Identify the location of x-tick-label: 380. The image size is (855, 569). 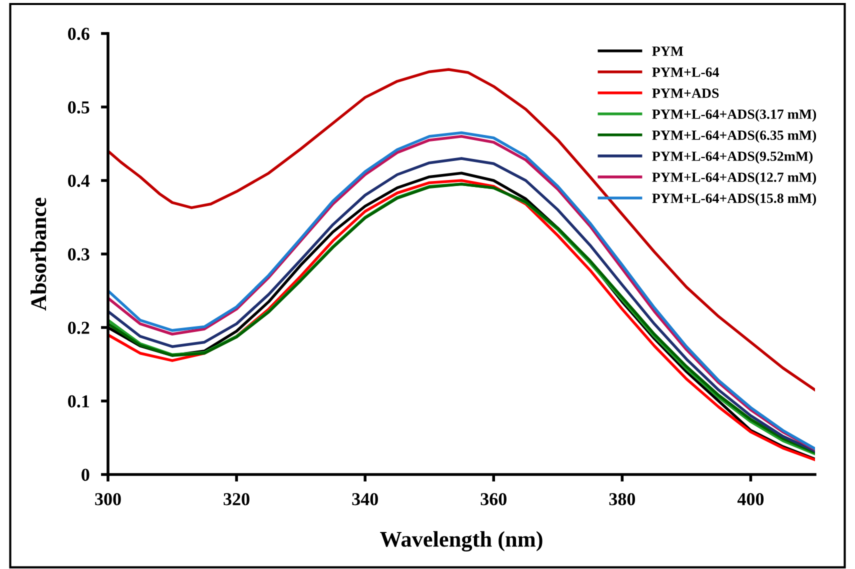
(622, 499).